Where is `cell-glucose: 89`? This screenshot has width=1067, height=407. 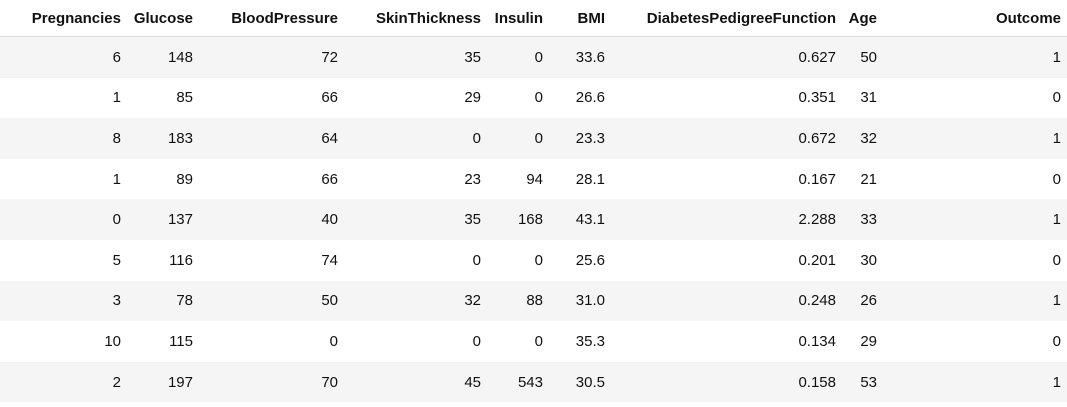 cell-glucose: 89 is located at coordinates (184, 179).